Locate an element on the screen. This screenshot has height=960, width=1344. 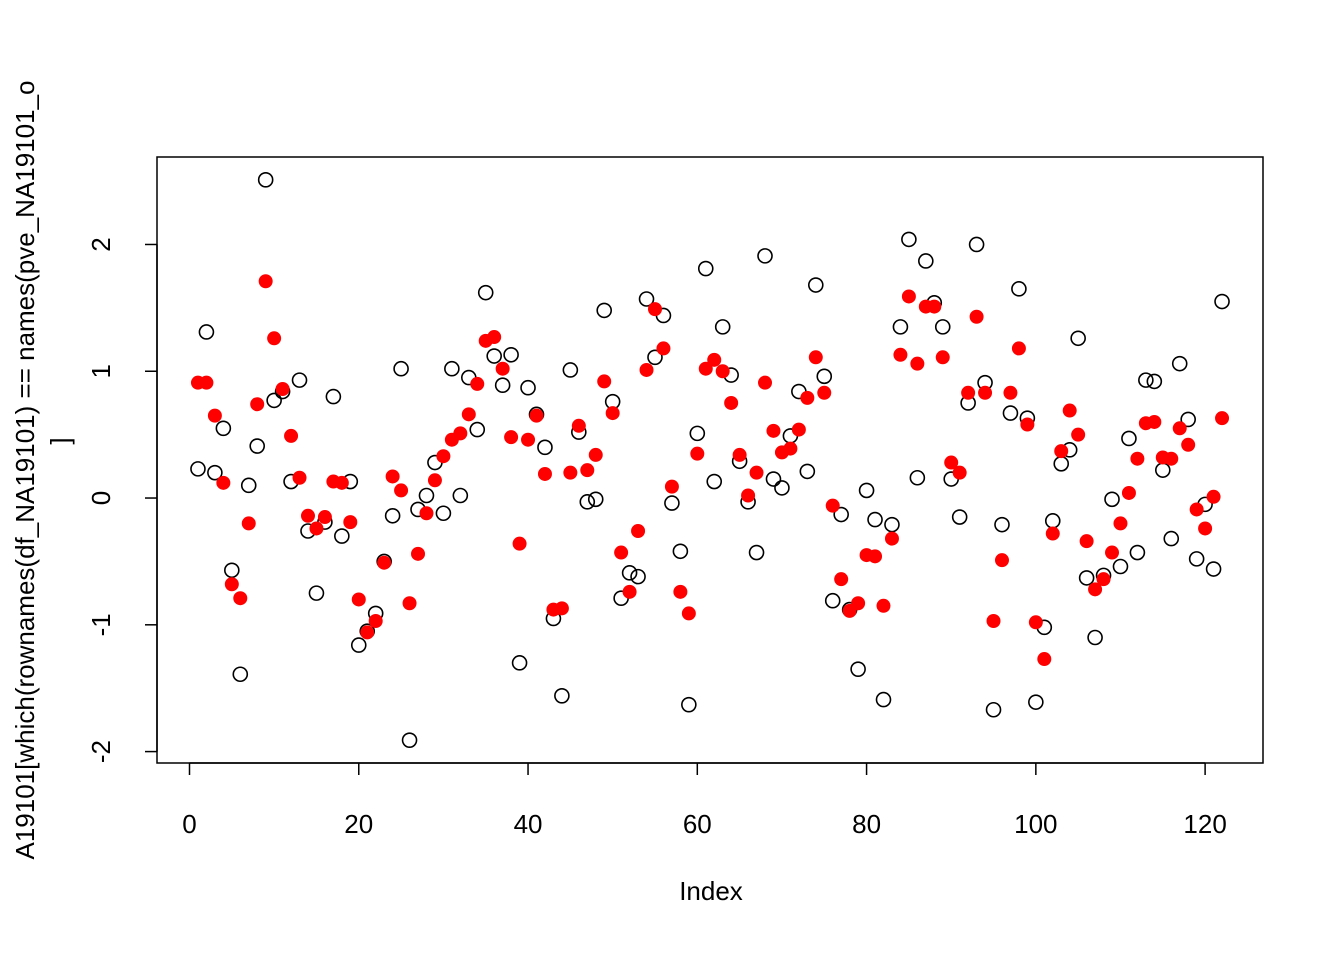
x-tick-label: 80 is located at coordinates (866, 824).